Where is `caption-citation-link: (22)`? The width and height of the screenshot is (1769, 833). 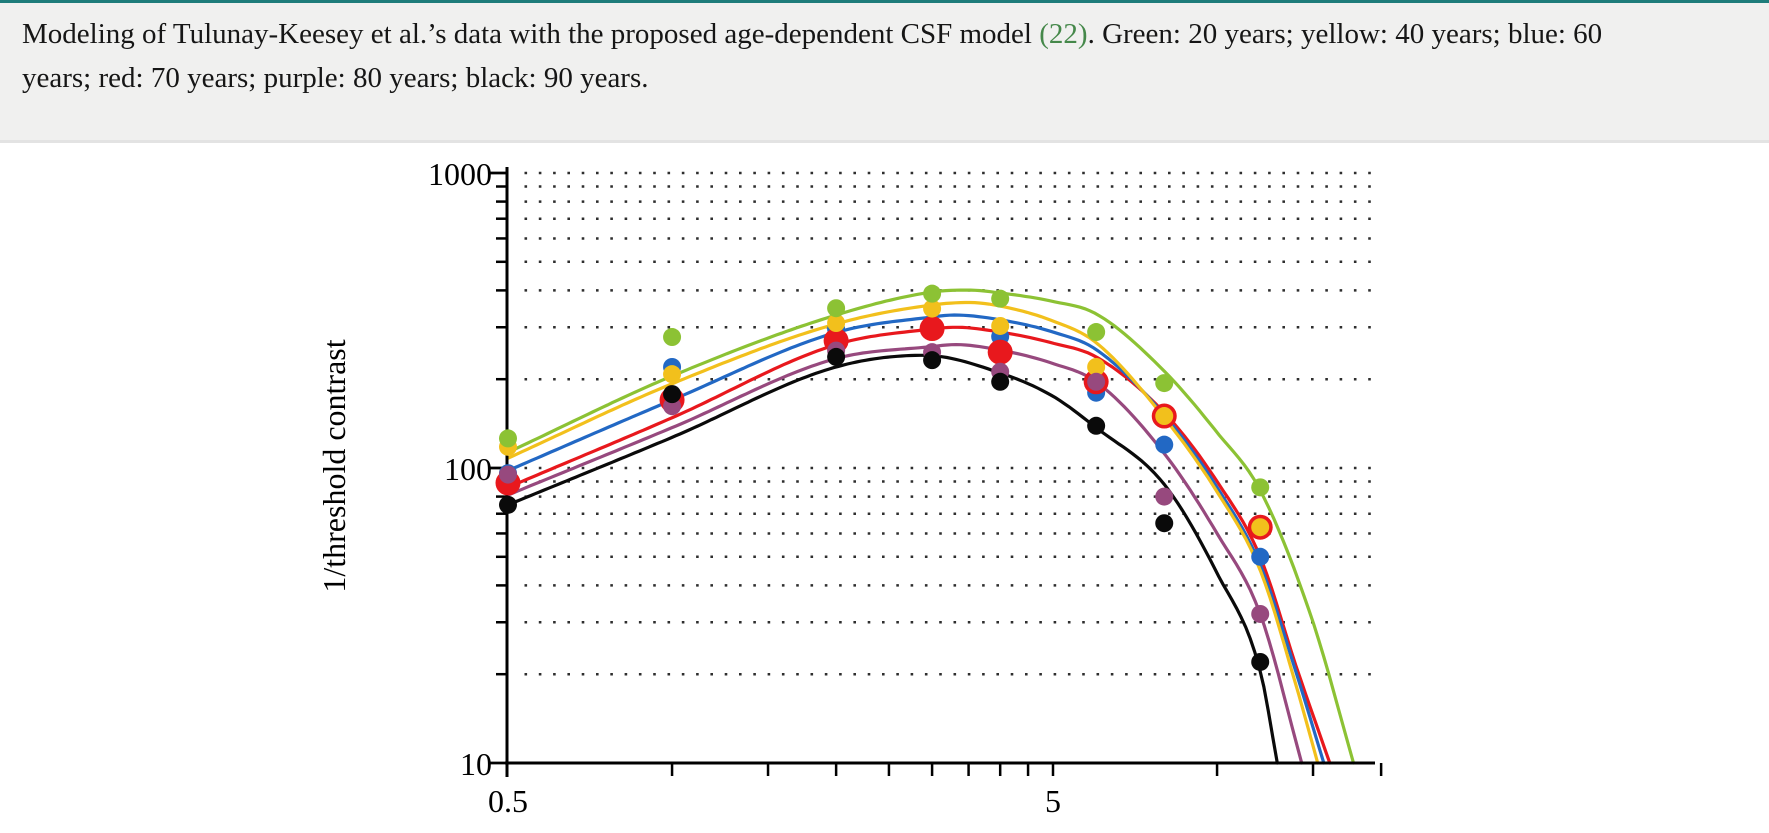 caption-citation-link: (22) is located at coordinates (1063, 34).